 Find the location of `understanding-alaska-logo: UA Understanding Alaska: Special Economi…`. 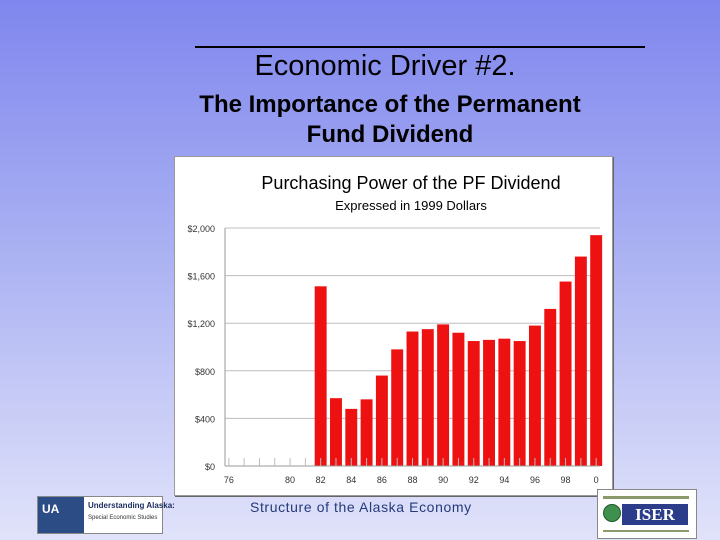

understanding-alaska-logo: UA Understanding Alaska: Special Economi… is located at coordinates (106, 515).